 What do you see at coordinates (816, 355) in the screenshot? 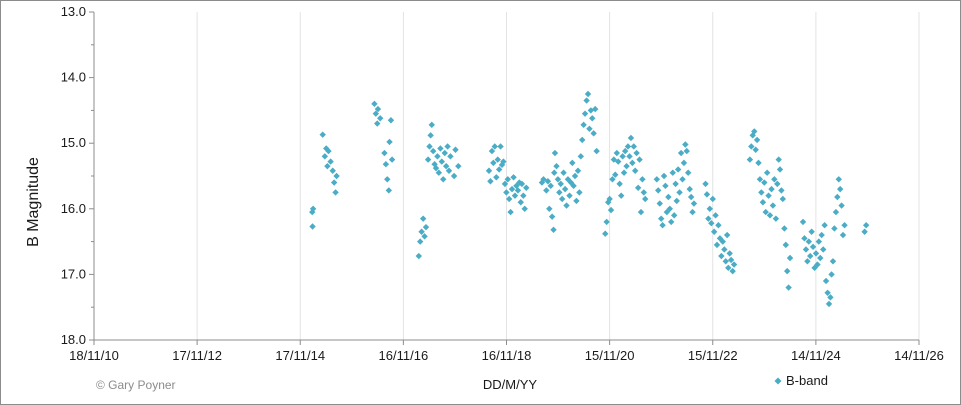
I see `x-tick-label: 14/11/24` at bounding box center [816, 355].